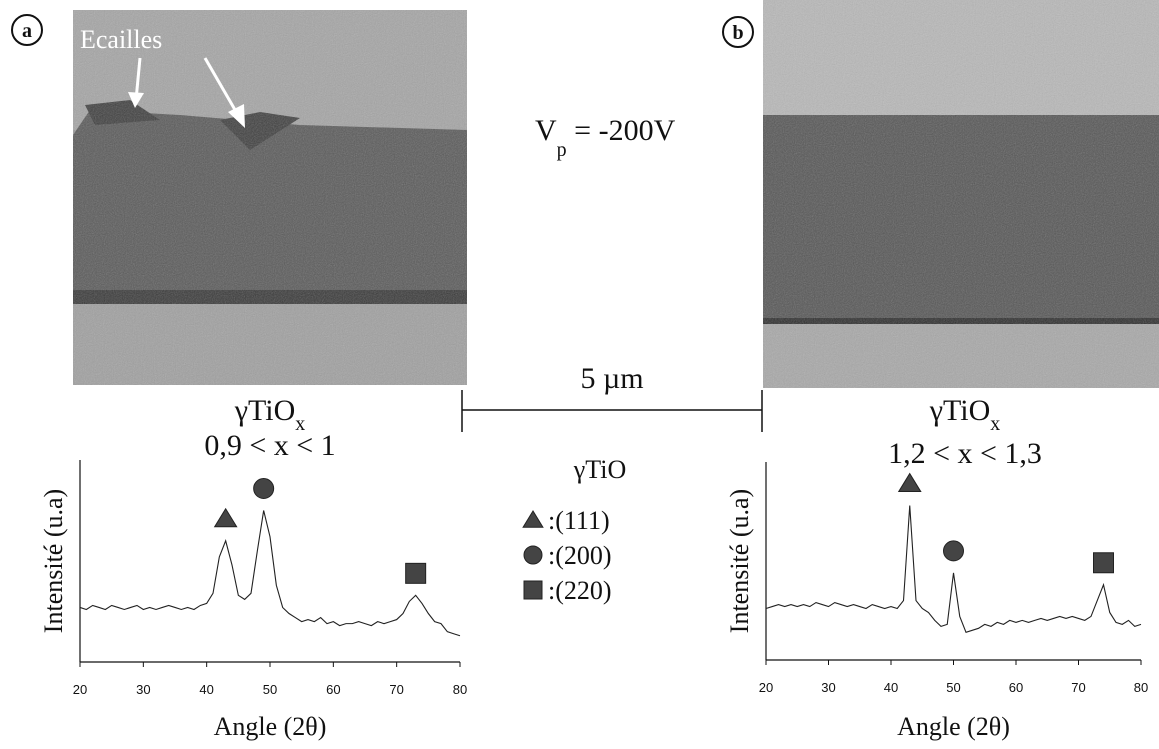 The width and height of the screenshot is (1159, 749). I want to click on legend-label: :(111), so click(579, 520).